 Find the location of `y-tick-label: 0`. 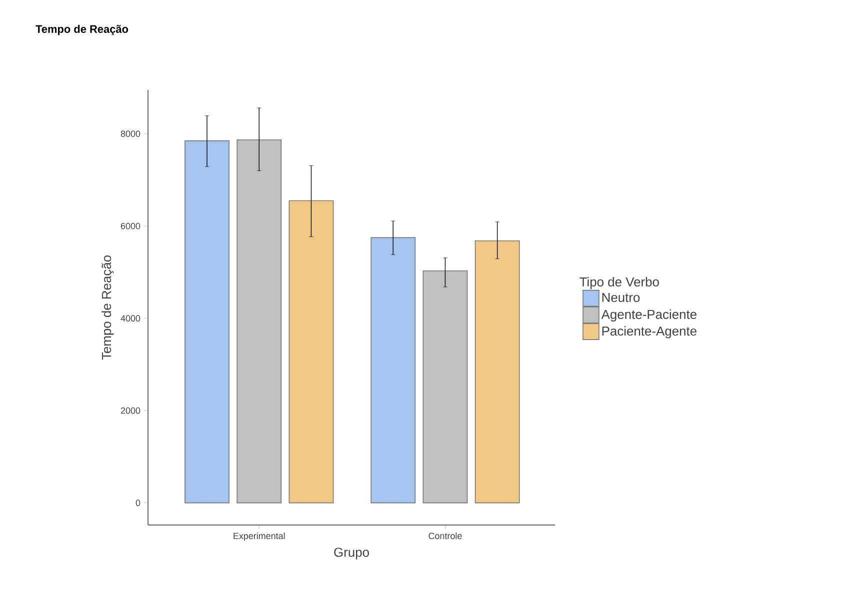

y-tick-label: 0 is located at coordinates (138, 503).